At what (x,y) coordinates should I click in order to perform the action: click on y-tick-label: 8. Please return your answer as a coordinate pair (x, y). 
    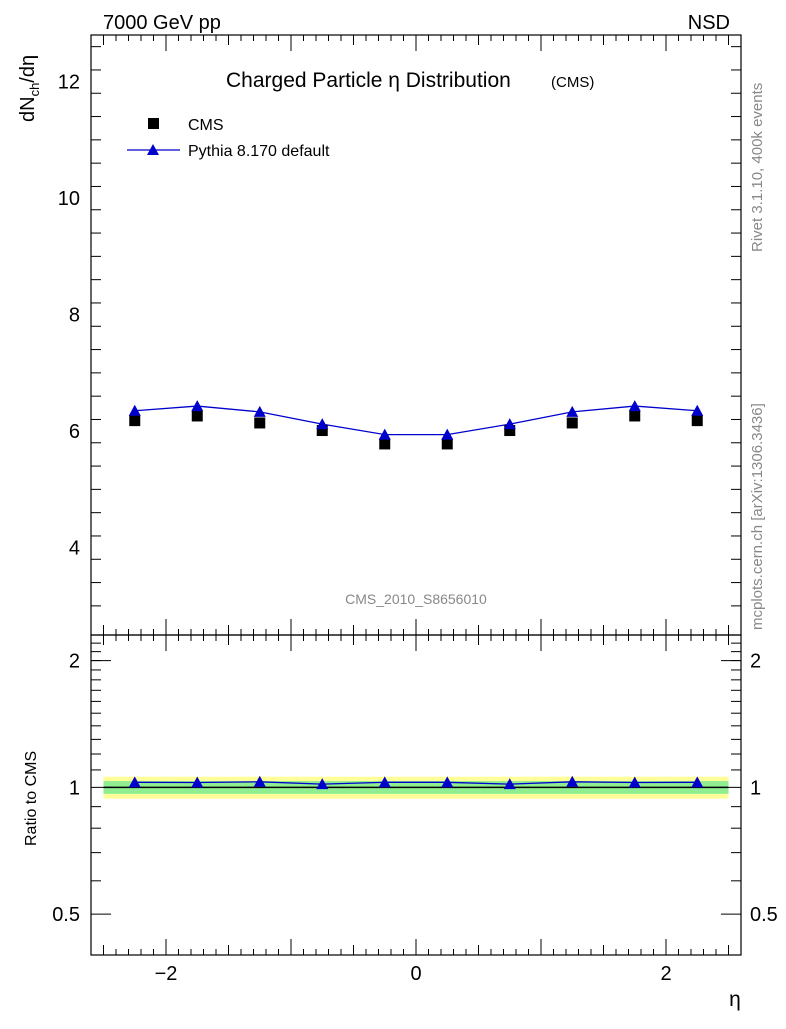
    Looking at the image, I should click on (74, 316).